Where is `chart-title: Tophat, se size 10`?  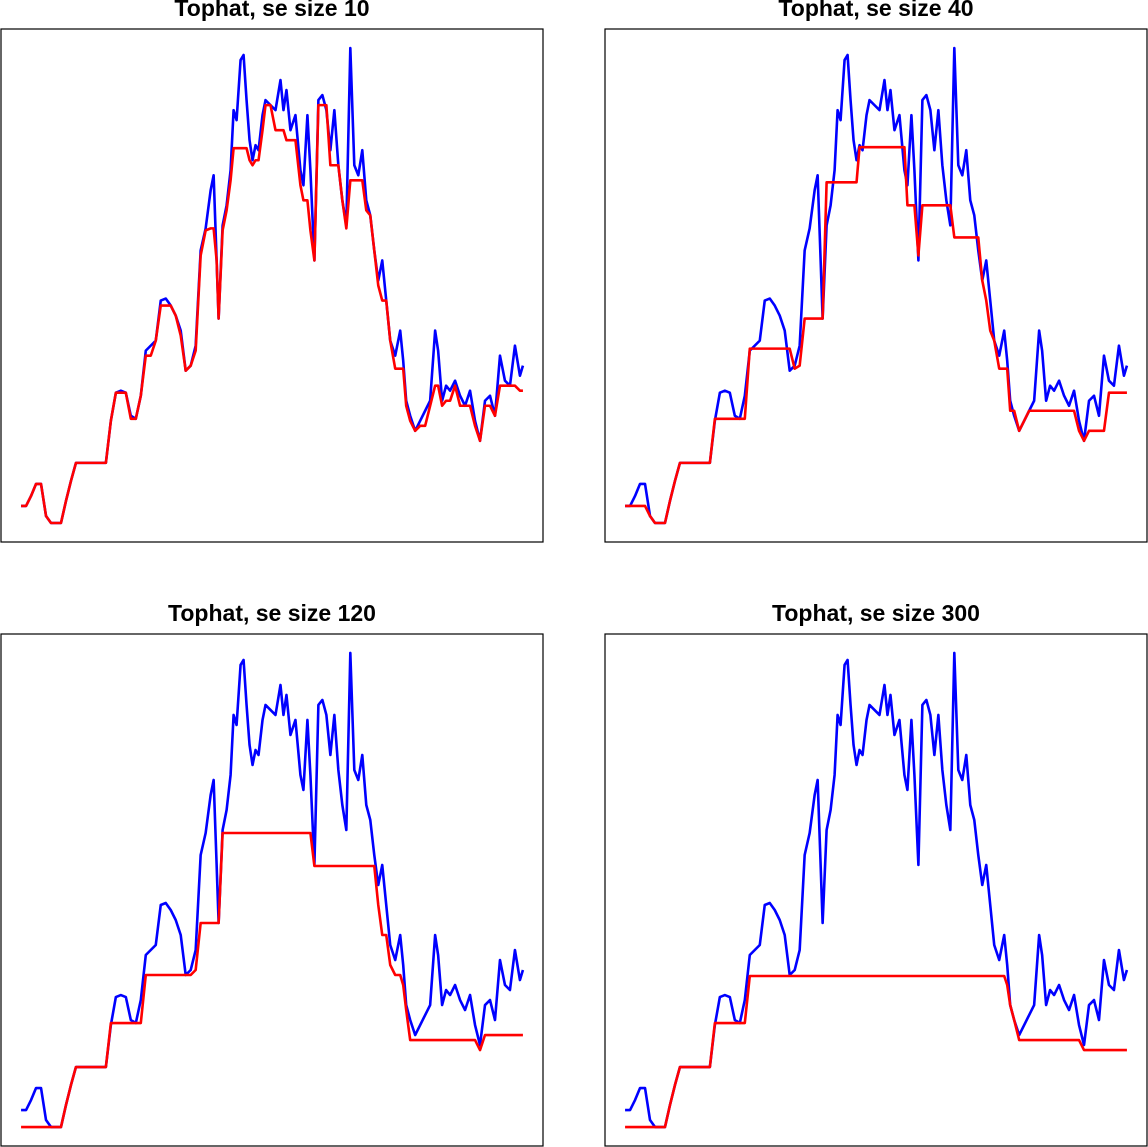 chart-title: Tophat, se size 10 is located at coordinates (271, 10).